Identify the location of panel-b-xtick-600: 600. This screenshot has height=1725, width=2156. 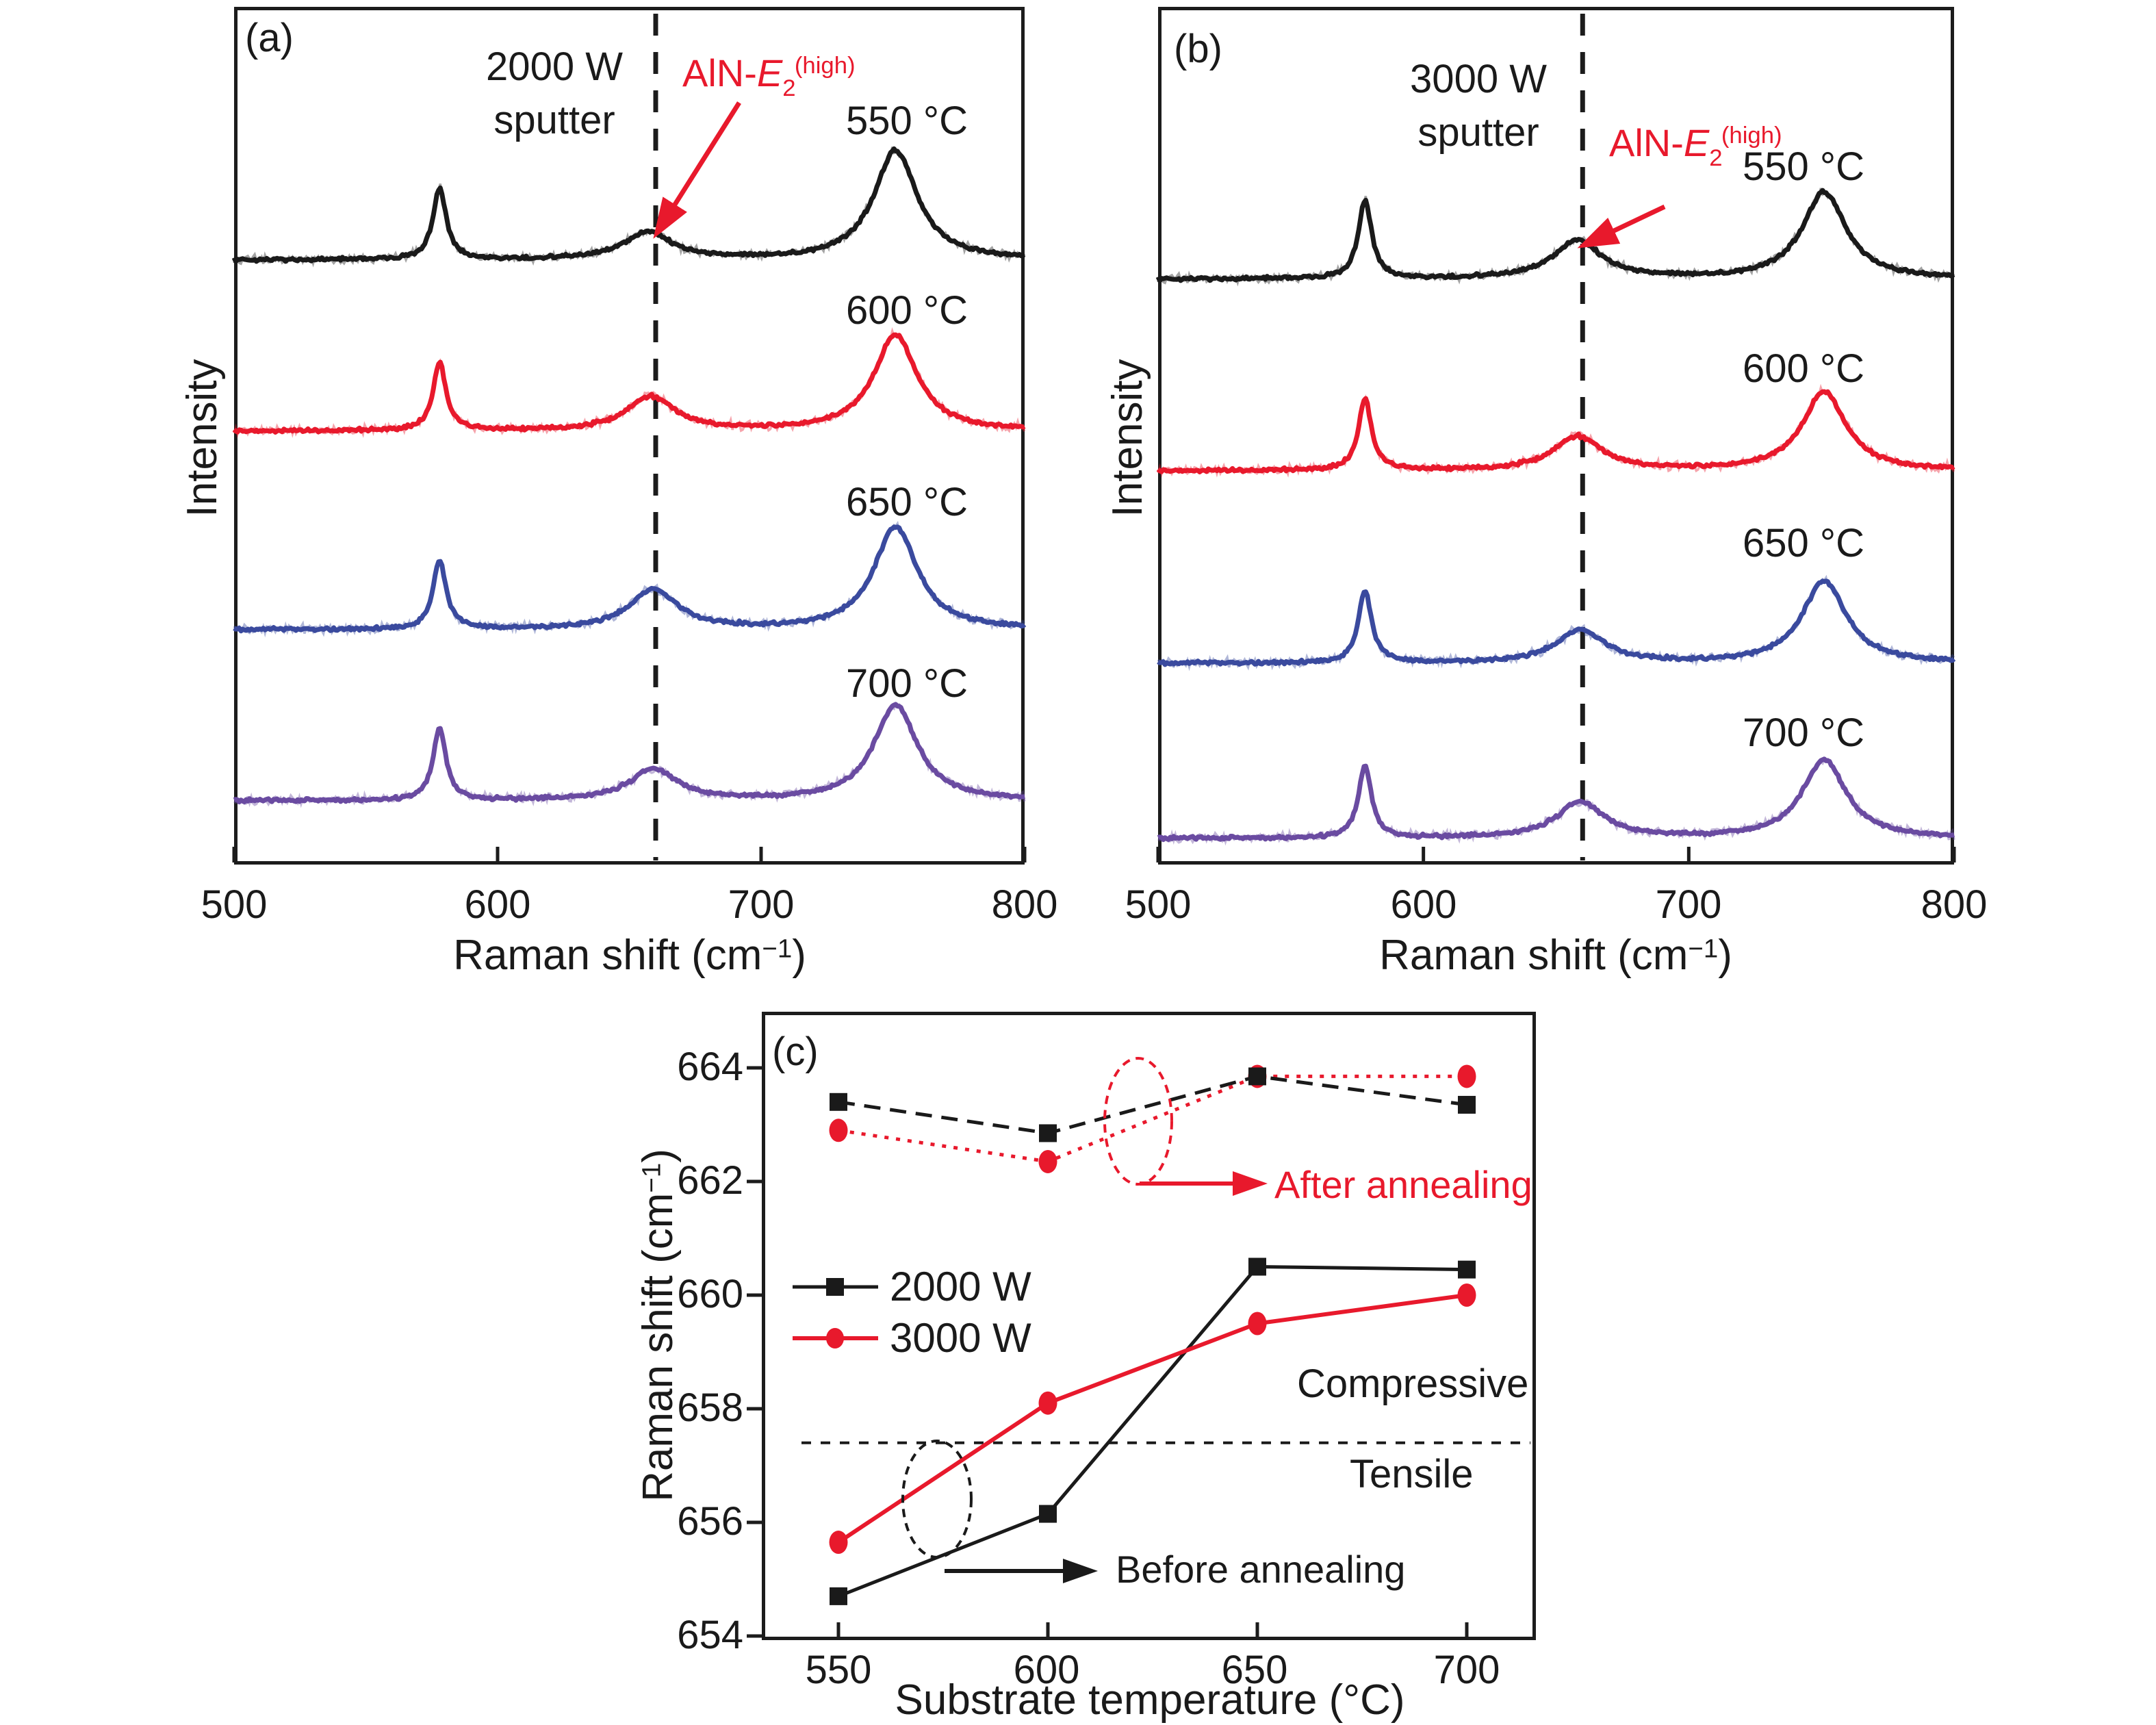
(1423, 904).